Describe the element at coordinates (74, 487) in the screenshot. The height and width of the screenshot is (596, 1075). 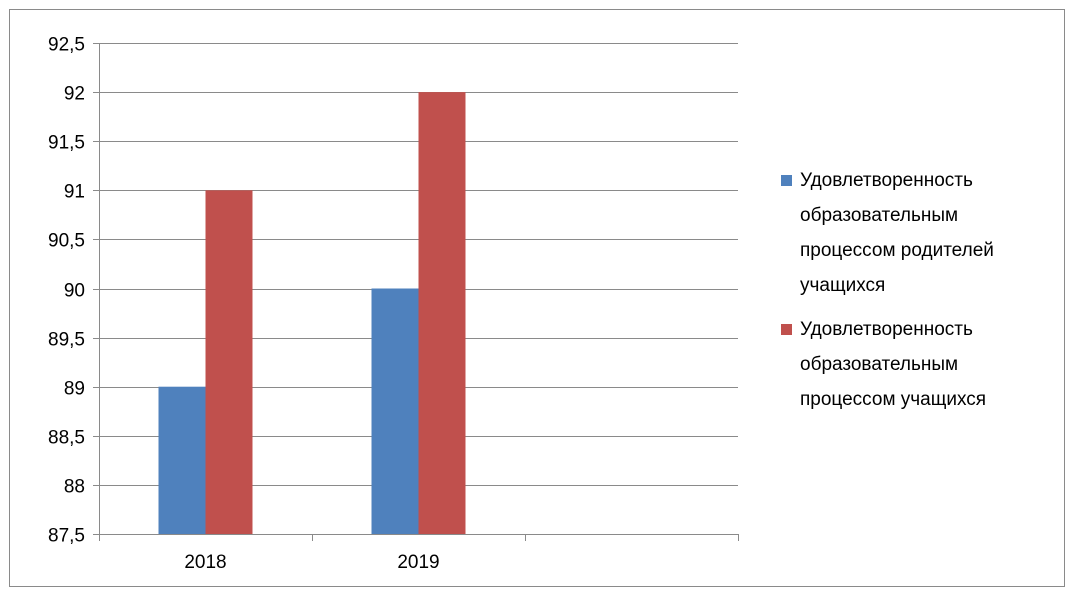
I see `y-tick-label: 88` at that location.